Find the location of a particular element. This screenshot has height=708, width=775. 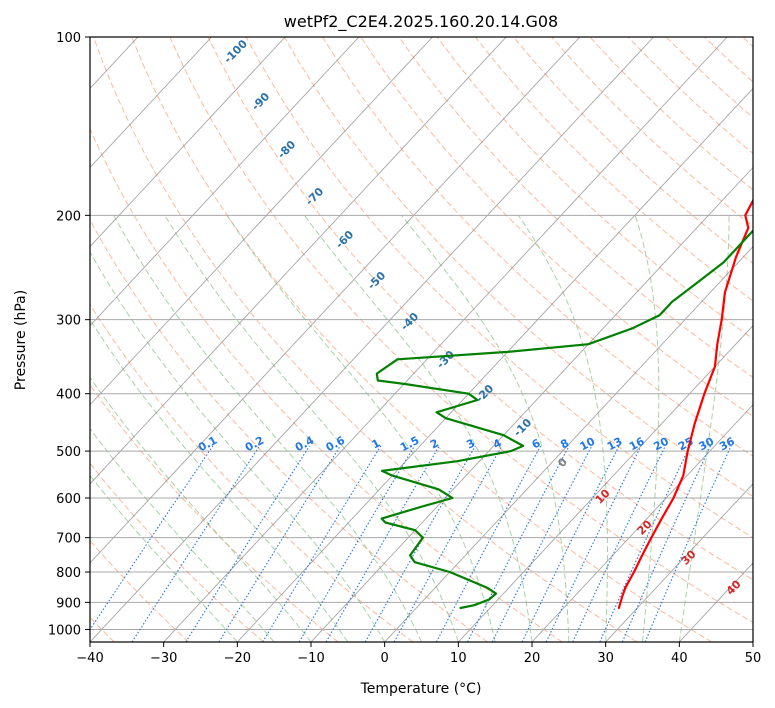

mixing-ratio-label: 10 is located at coordinates (588, 444).